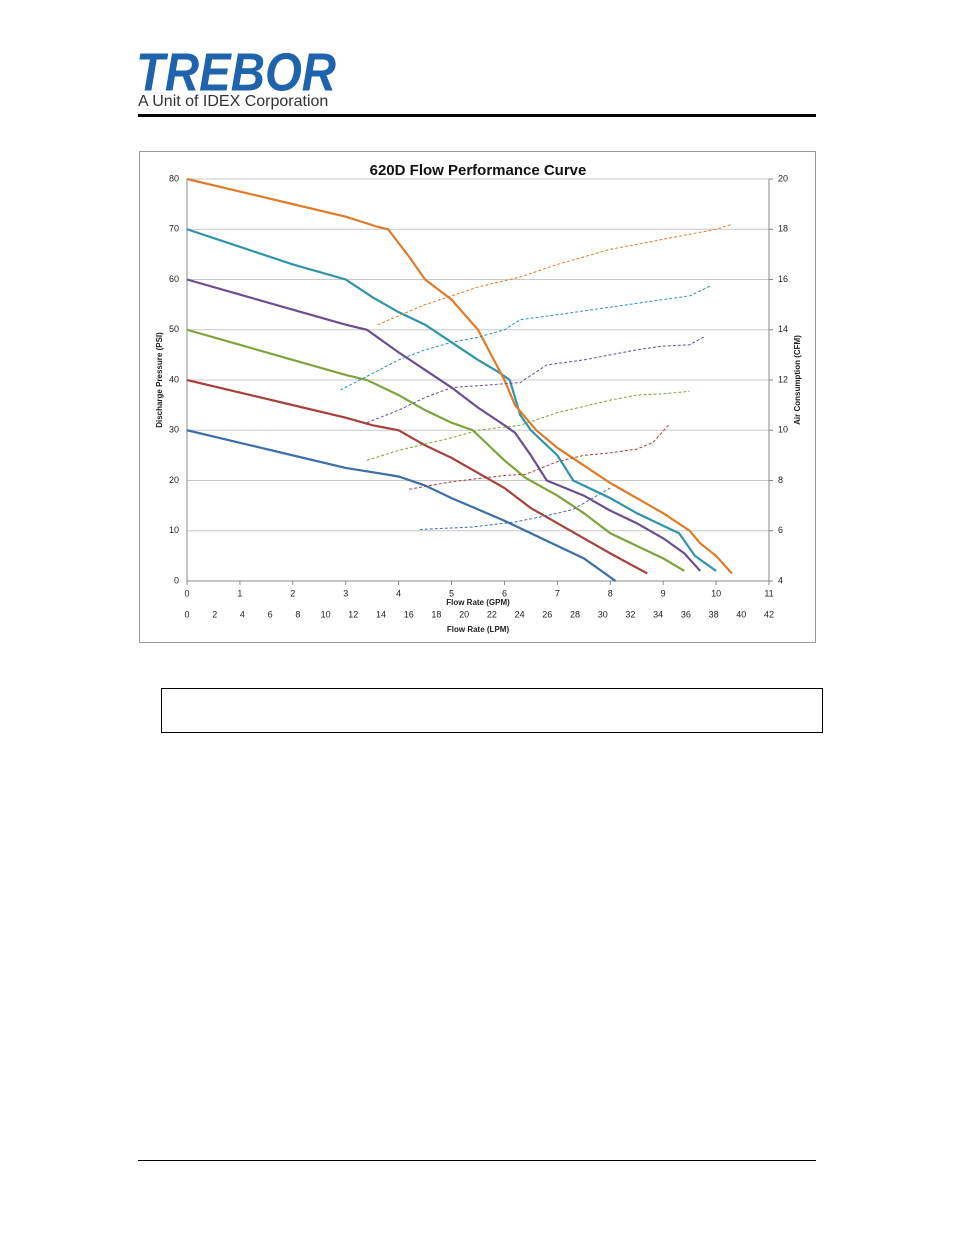  What do you see at coordinates (741, 614) in the screenshot?
I see `x2-tick-label: 40` at bounding box center [741, 614].